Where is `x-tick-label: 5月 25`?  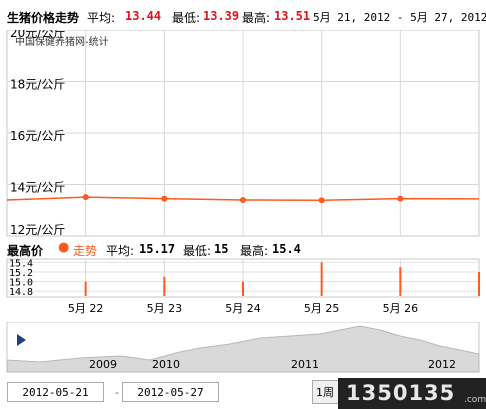 x-tick-label: 5月 25 is located at coordinates (322, 308).